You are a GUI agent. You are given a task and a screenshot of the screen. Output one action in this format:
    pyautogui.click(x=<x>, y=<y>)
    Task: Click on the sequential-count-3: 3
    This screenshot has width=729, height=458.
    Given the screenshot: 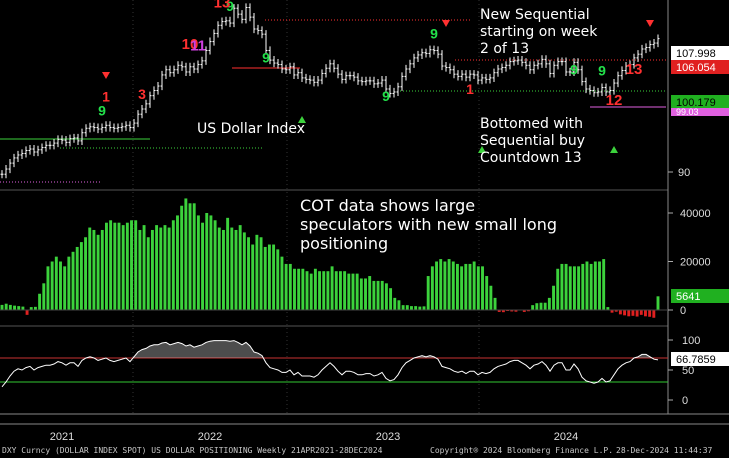 What is the action you would take?
    pyautogui.click(x=142, y=94)
    